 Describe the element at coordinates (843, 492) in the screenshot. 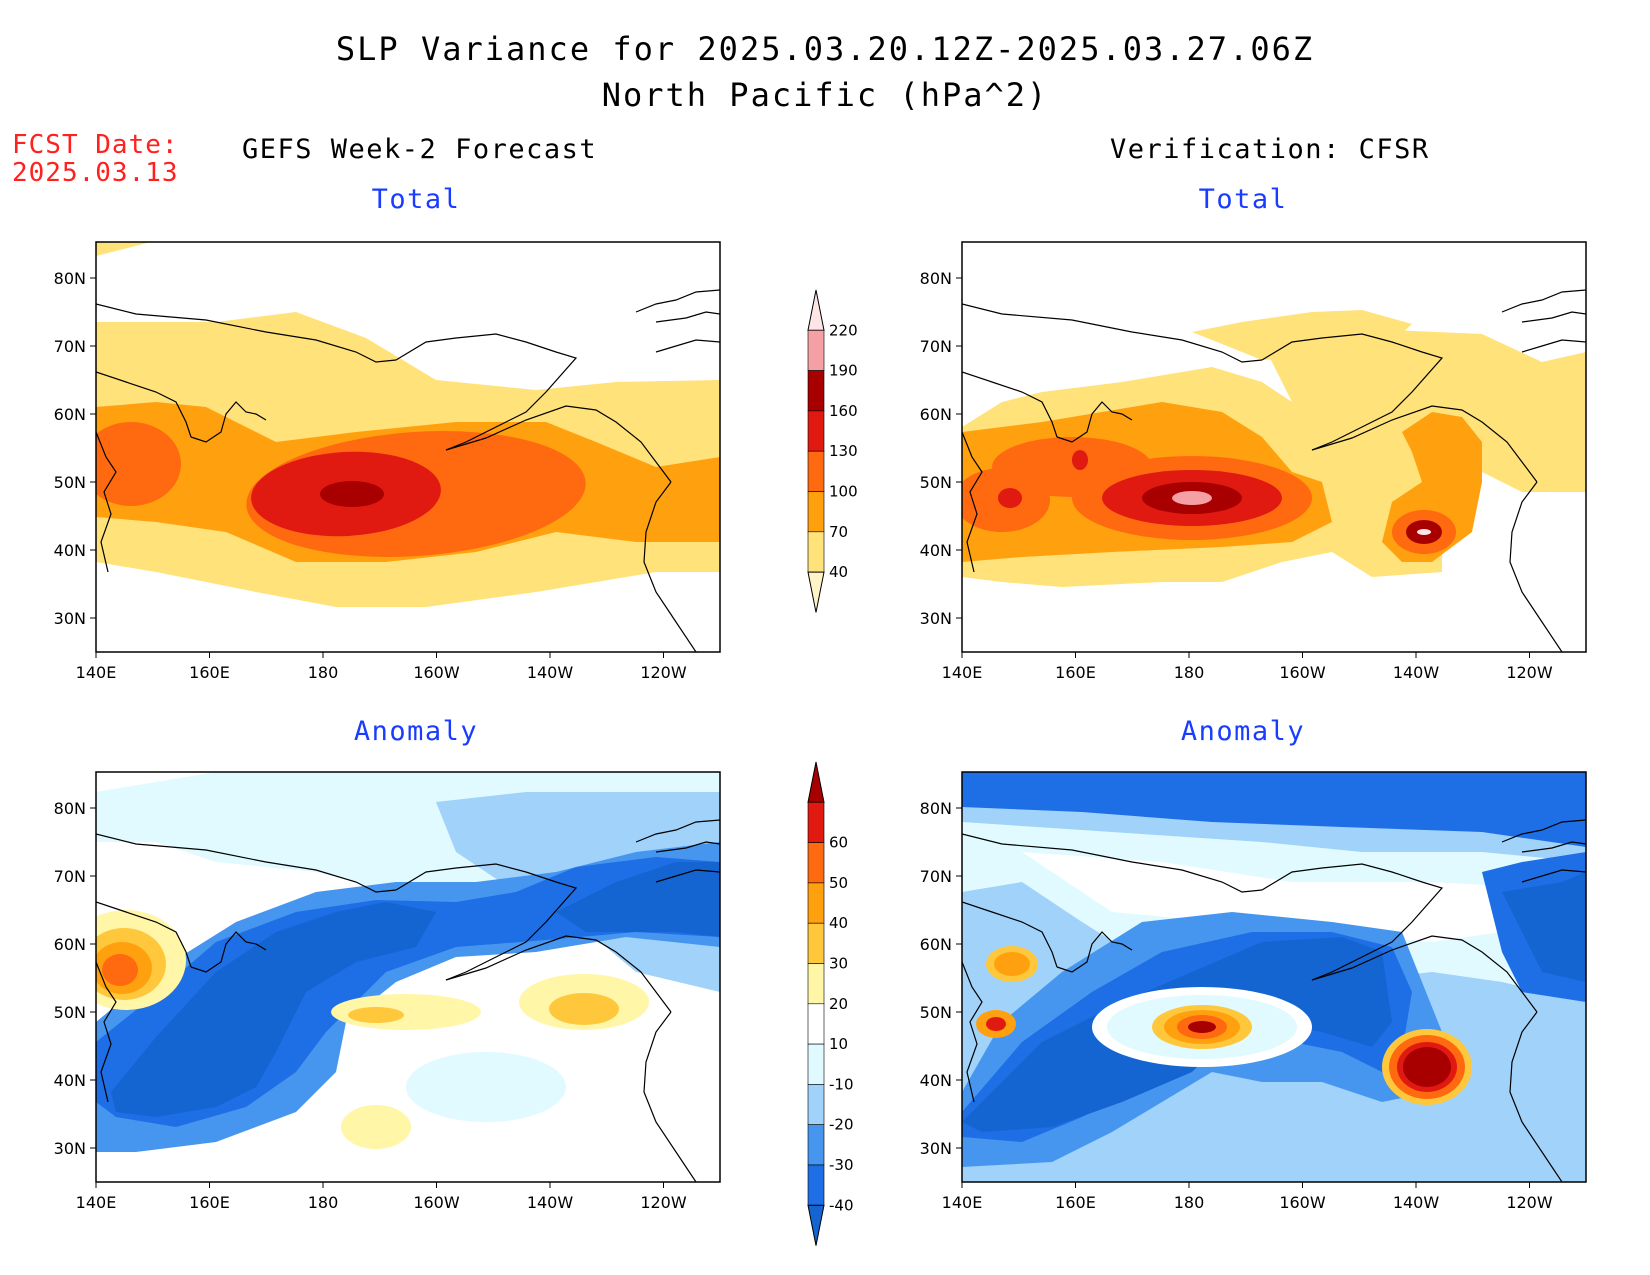

I see `colorbar-label: 100` at that location.